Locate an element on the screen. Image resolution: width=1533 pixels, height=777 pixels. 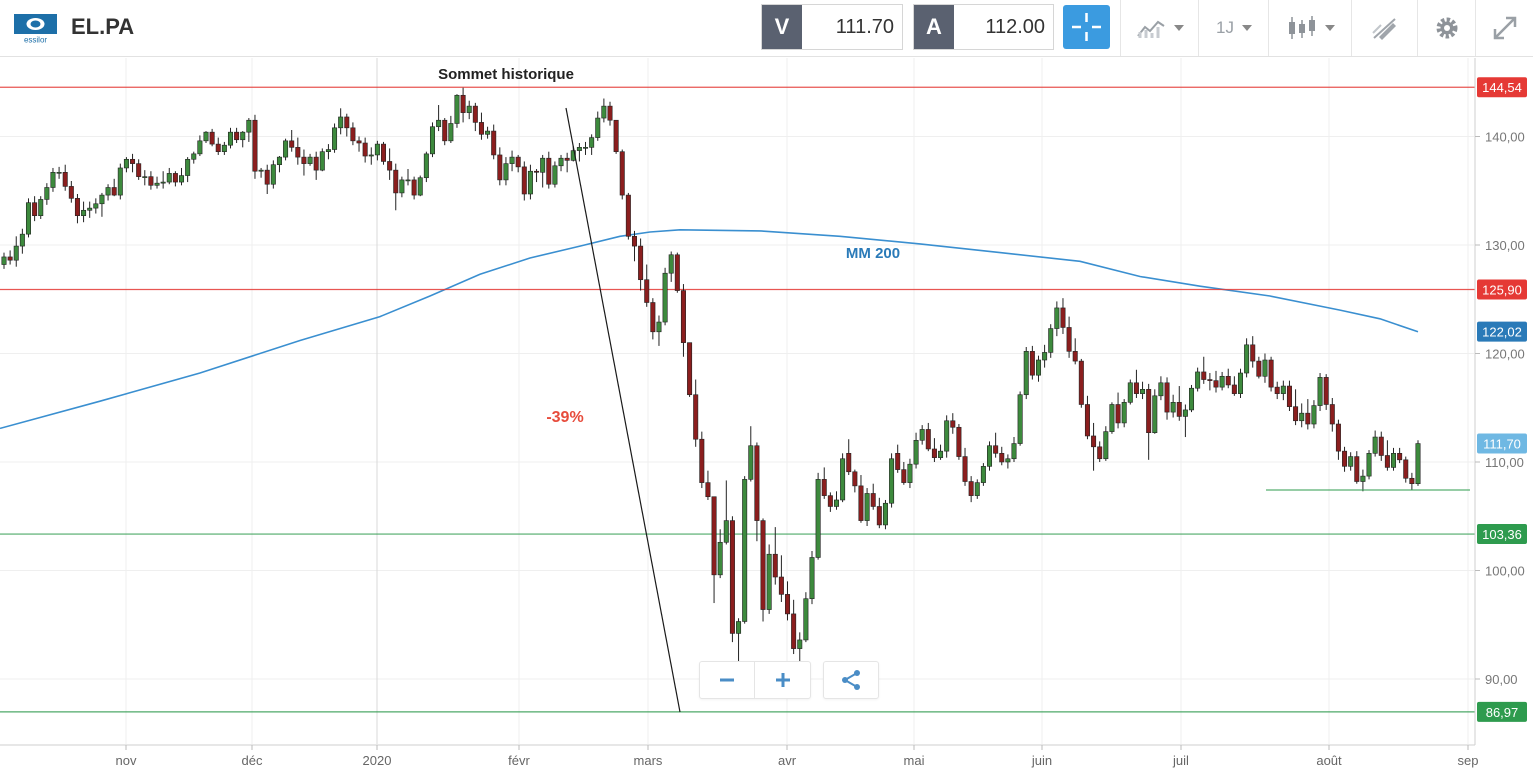
chart-type-dropdown is located at coordinates (1159, 28).